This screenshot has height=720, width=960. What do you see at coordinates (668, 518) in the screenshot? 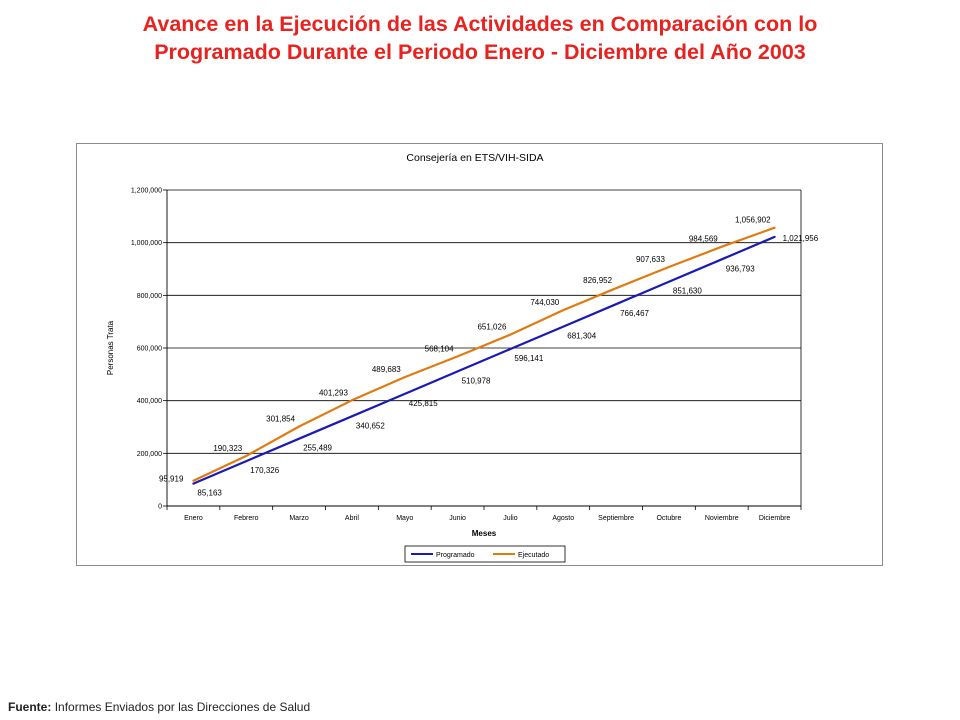
I see `x-tick-label: Octubre` at bounding box center [668, 518].